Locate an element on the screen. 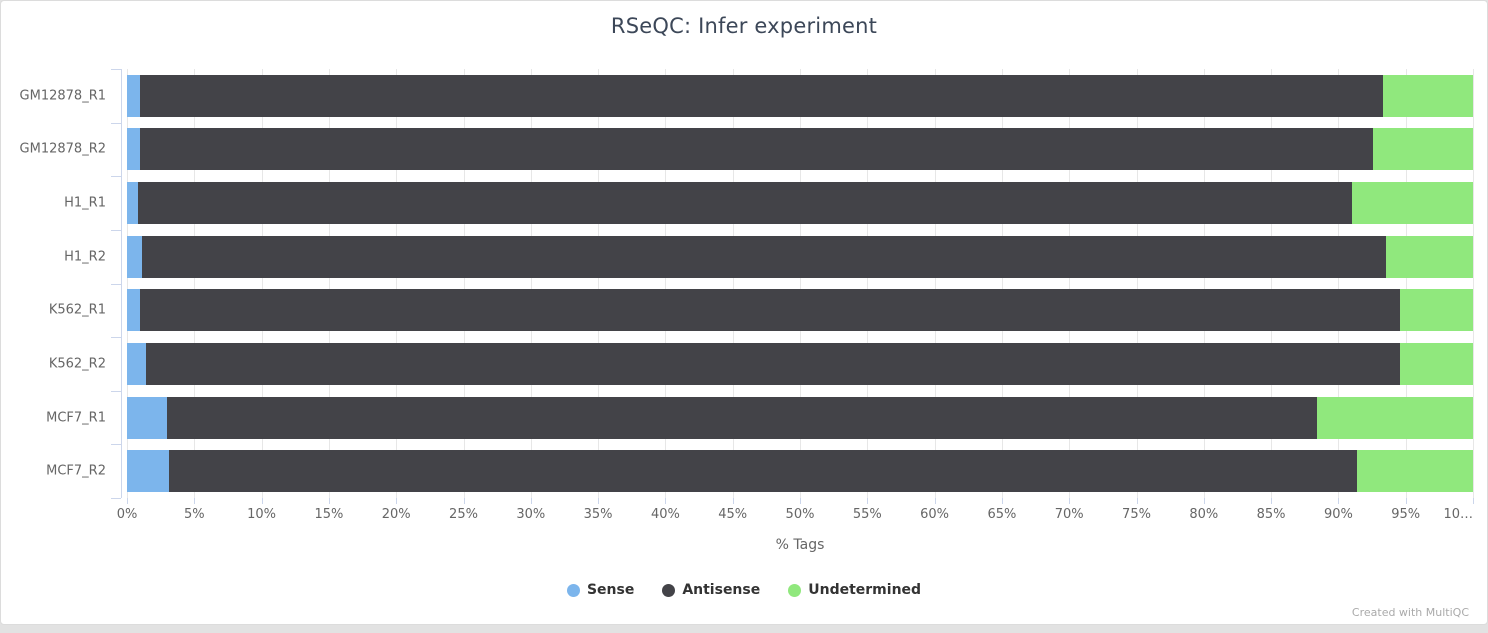 The width and height of the screenshot is (1488, 633). legend-item-undetermined: Undetermined is located at coordinates (854, 590).